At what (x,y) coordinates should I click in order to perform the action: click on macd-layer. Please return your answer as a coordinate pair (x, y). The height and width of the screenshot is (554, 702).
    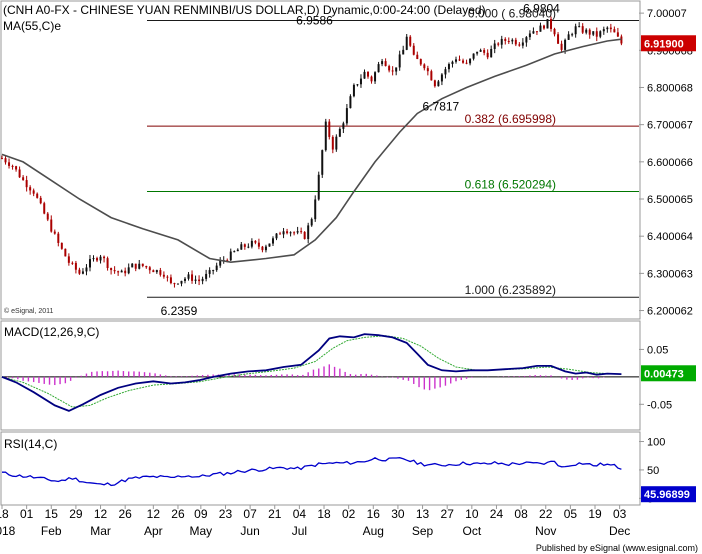
    Looking at the image, I should click on (320, 372).